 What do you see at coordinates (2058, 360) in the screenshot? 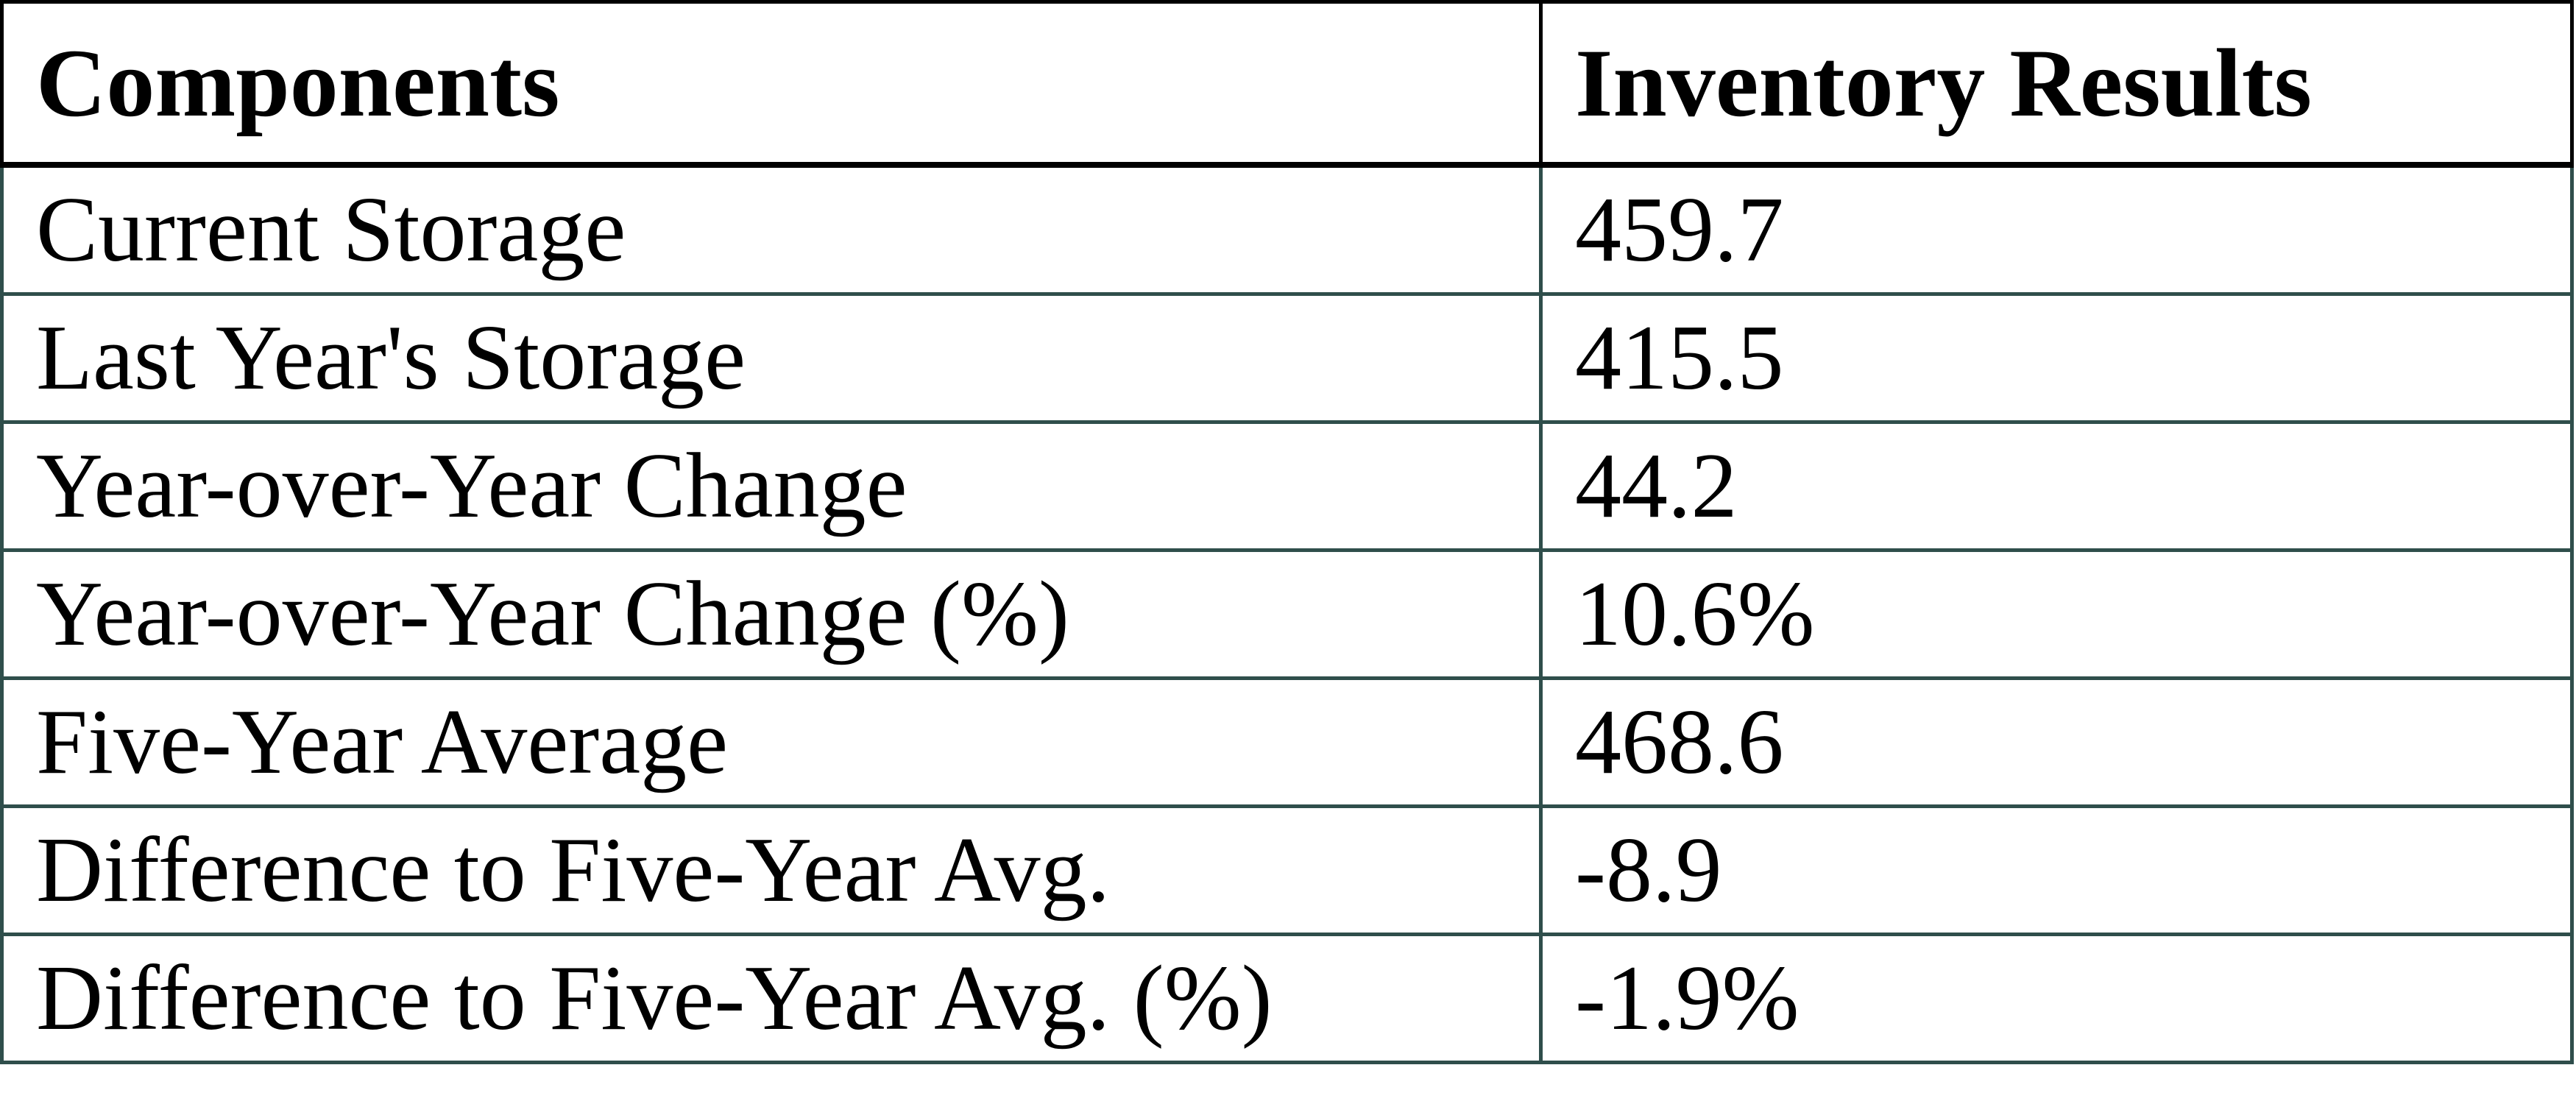
I see `result-cell: 415.5` at bounding box center [2058, 360].